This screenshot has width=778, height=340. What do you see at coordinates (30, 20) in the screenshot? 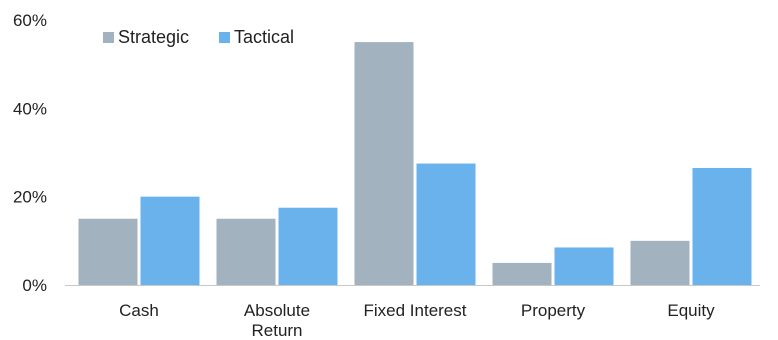
I see `y-tick-label: 60%` at bounding box center [30, 20].